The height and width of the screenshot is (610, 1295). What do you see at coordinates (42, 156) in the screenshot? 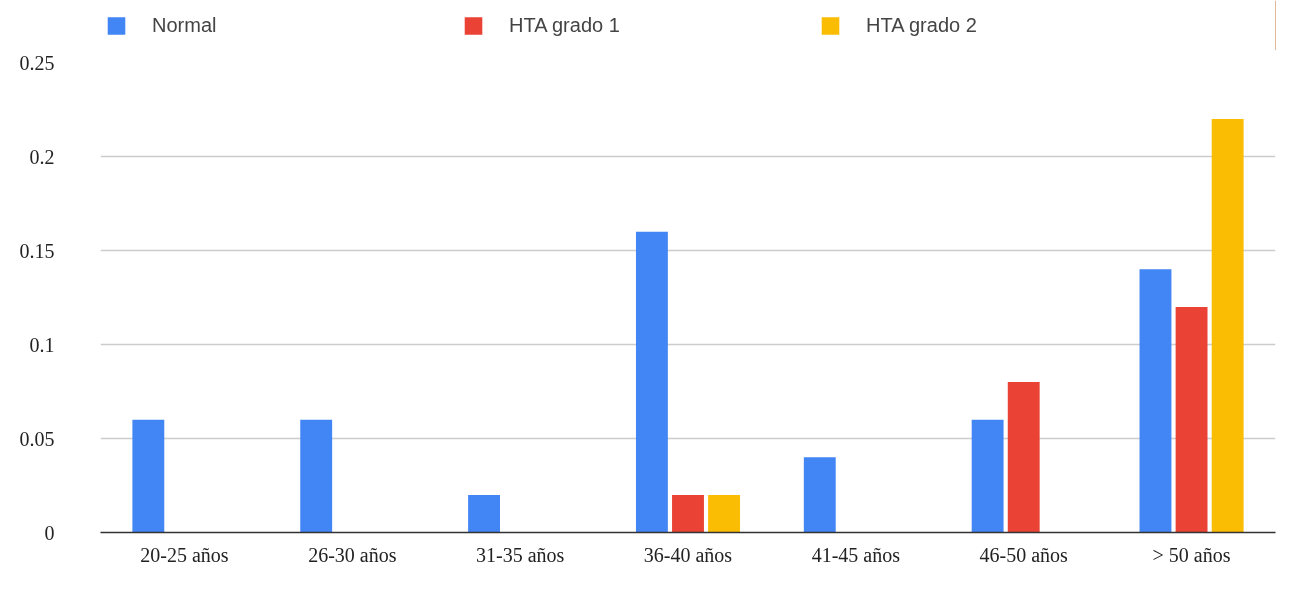
I see `y-tick-label: 0.2` at bounding box center [42, 156].